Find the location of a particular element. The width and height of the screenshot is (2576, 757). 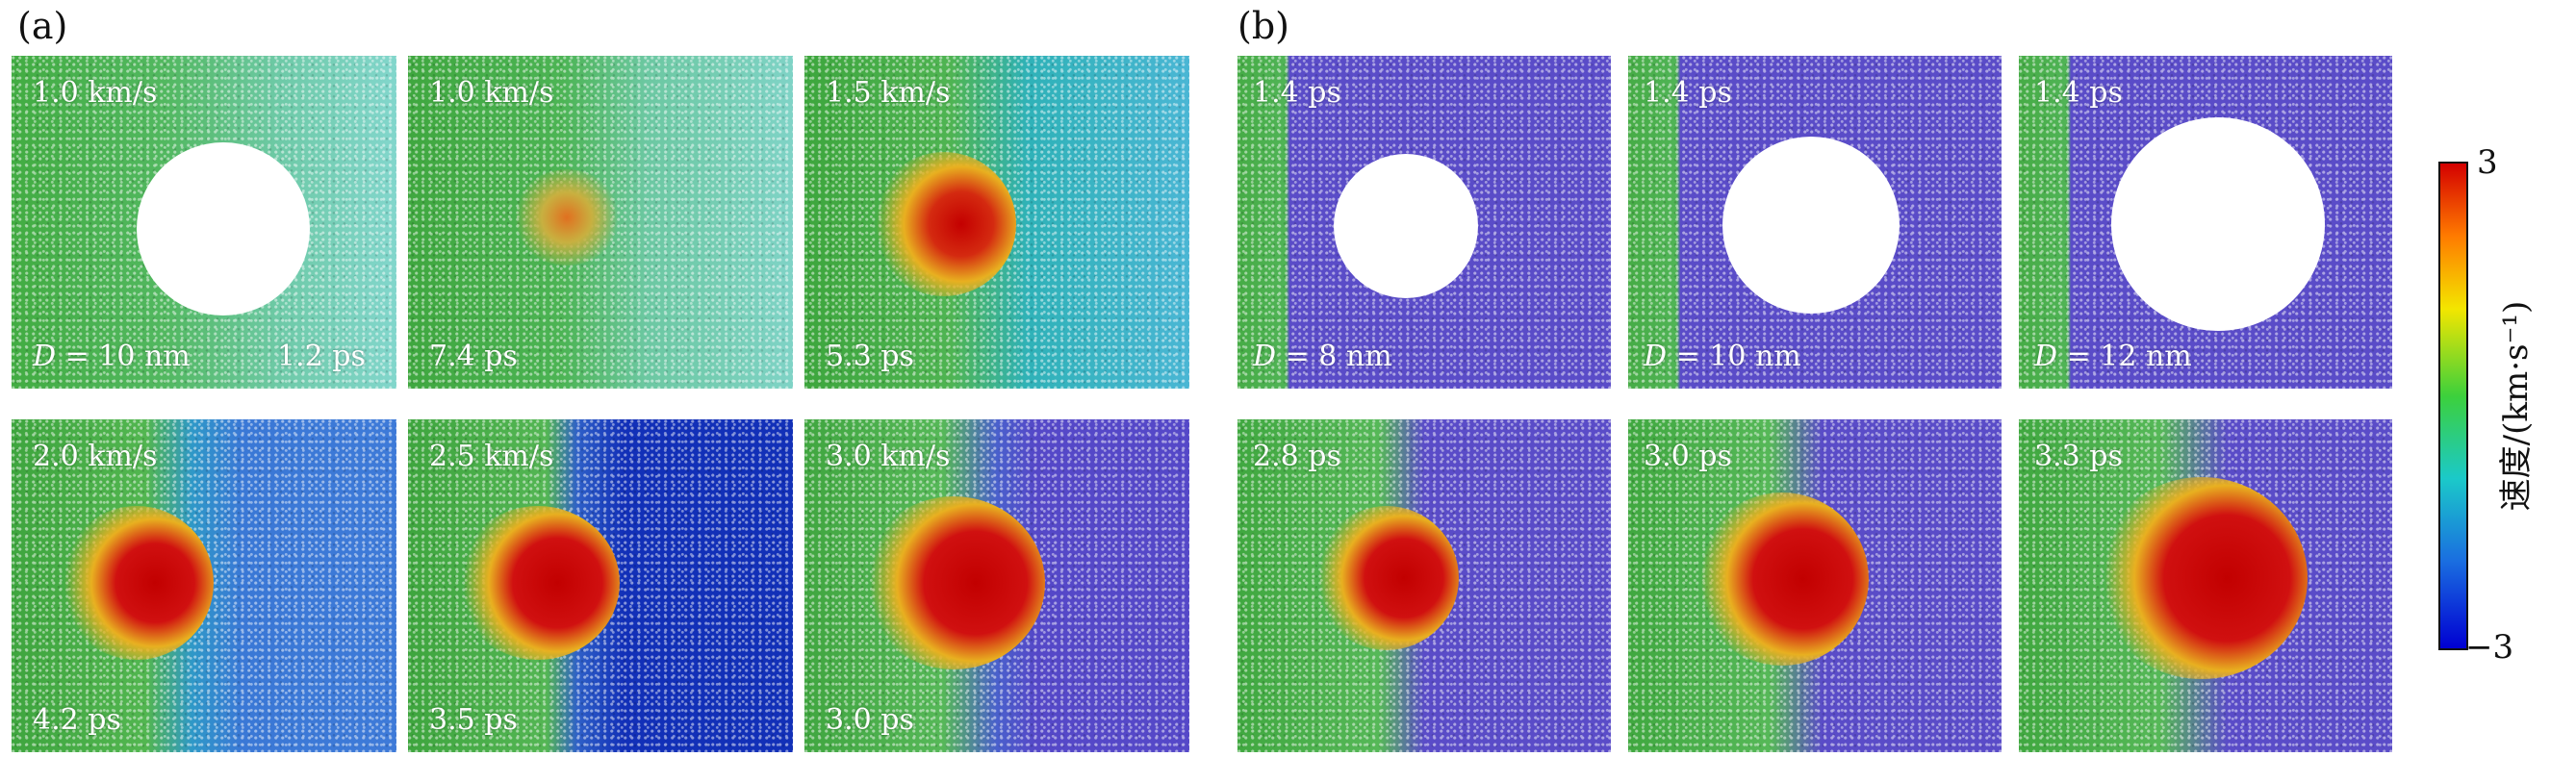

colorbar-title: 速度/(km·s⁻¹) is located at coordinates (2516, 406).